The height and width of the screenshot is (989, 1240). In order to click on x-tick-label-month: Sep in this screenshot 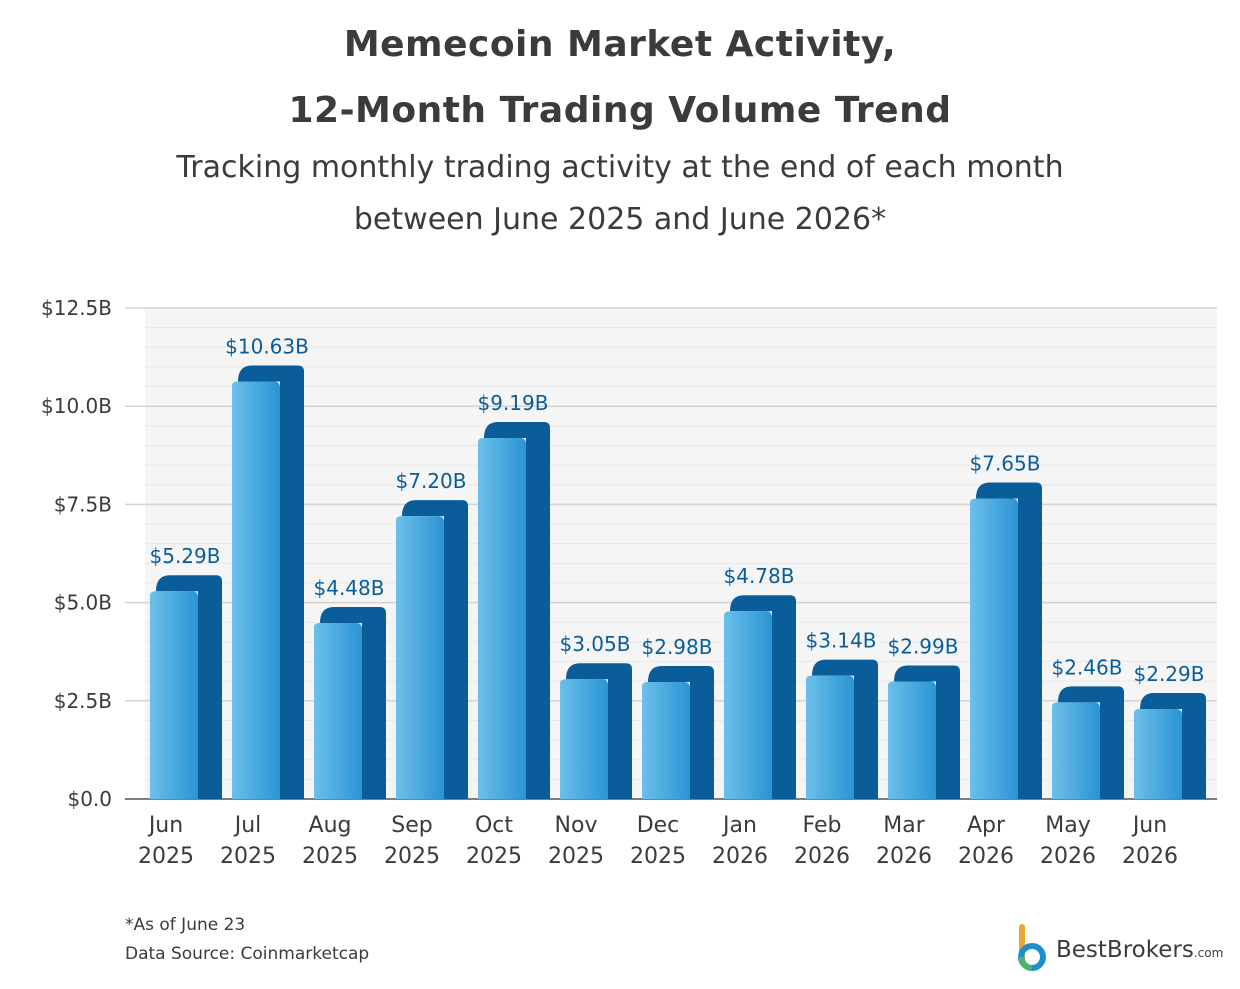, I will do `click(411, 825)`.